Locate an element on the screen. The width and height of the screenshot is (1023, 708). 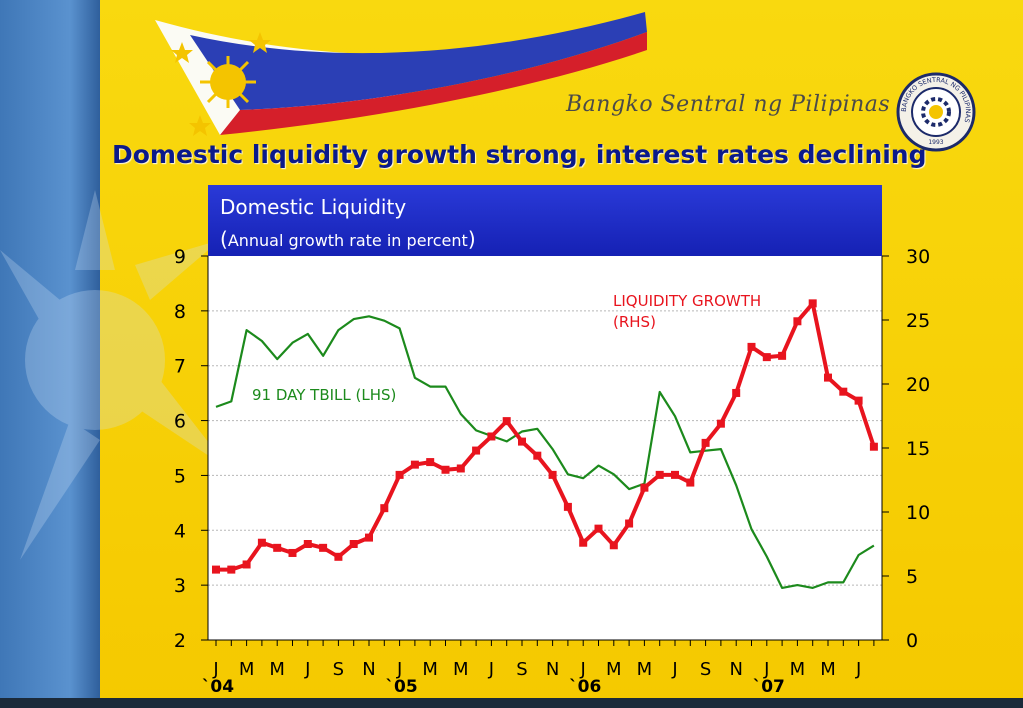
right-tick-label: 10 is located at coordinates (918, 513).